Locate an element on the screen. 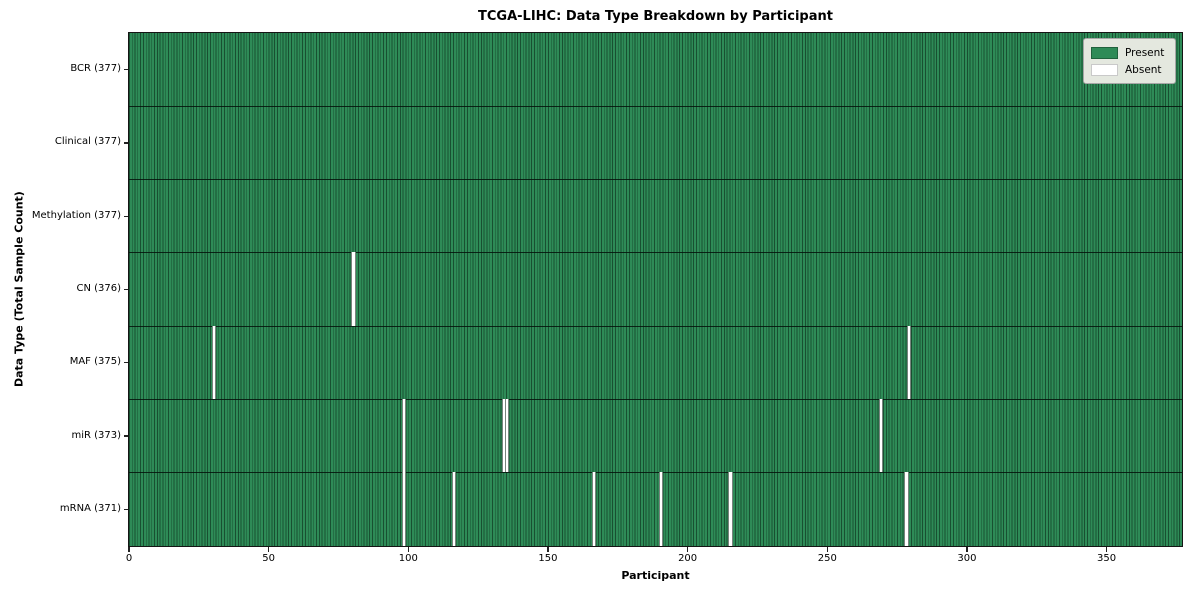 Image resolution: width=1200 pixels, height=600 pixels. x-tick-label: 150 is located at coordinates (548, 559).